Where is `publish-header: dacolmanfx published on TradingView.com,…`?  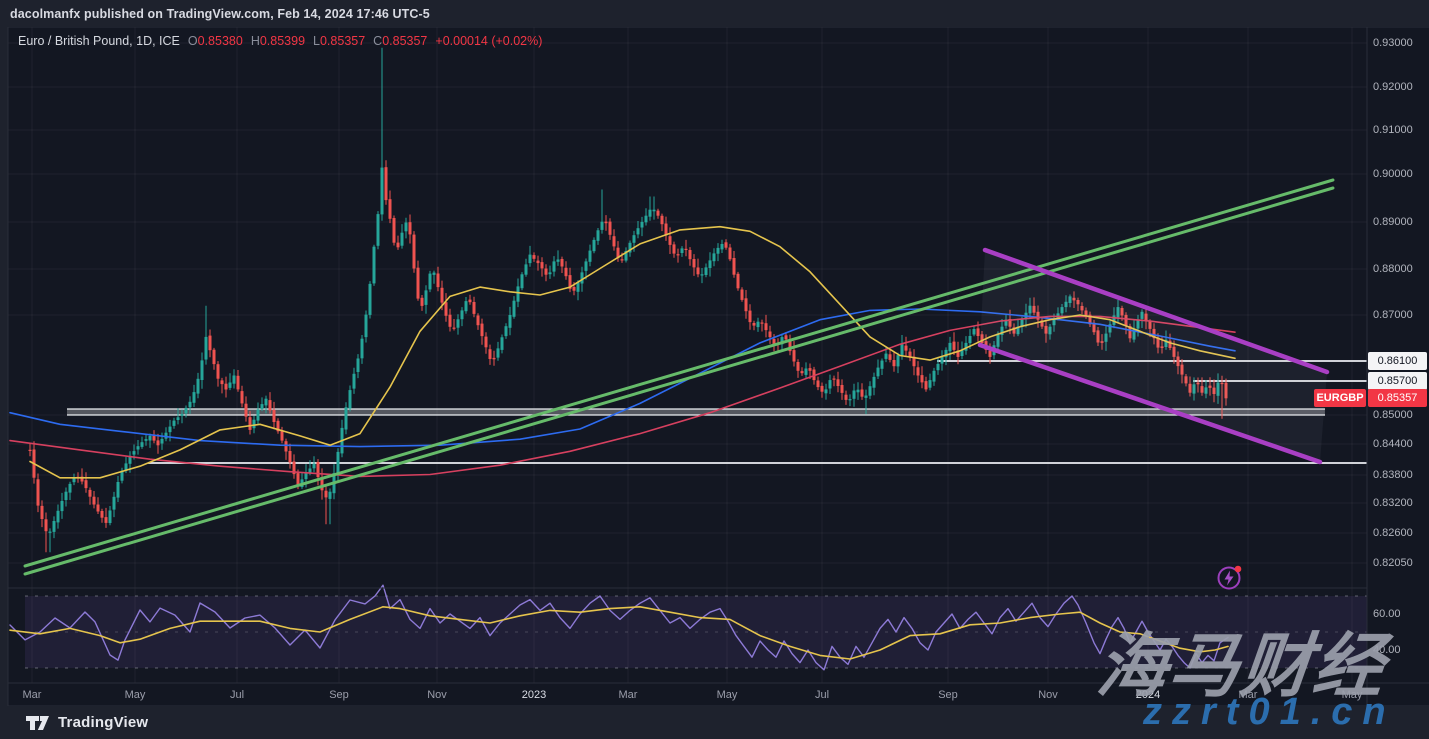 publish-header: dacolmanfx published on TradingView.com,… is located at coordinates (714, 13).